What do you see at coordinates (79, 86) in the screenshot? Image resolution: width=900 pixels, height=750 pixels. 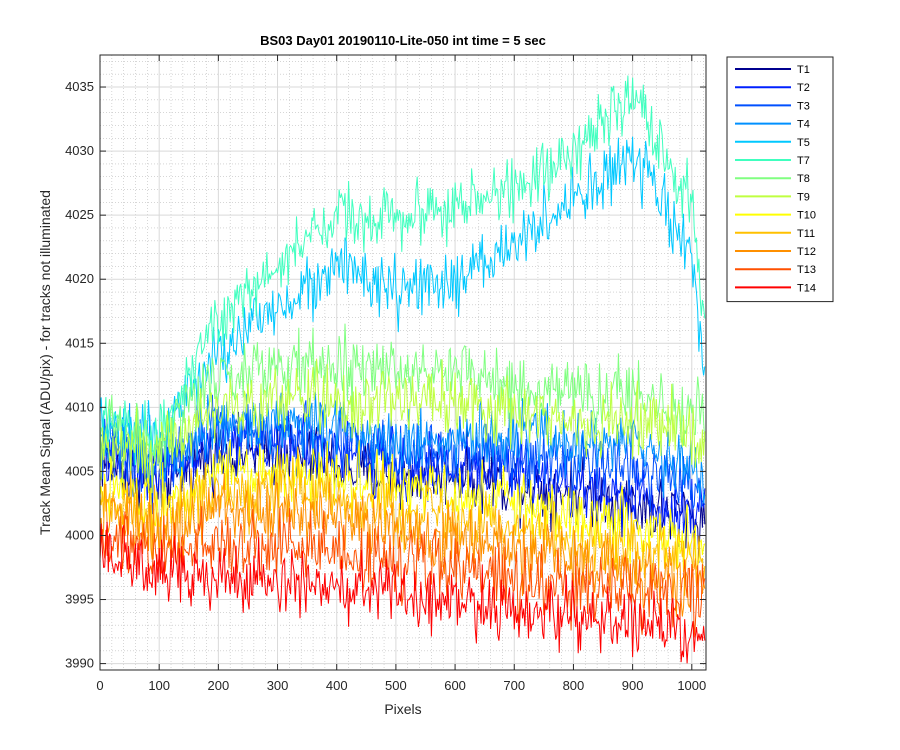 I see `y-tick-label: 4035` at bounding box center [79, 86].